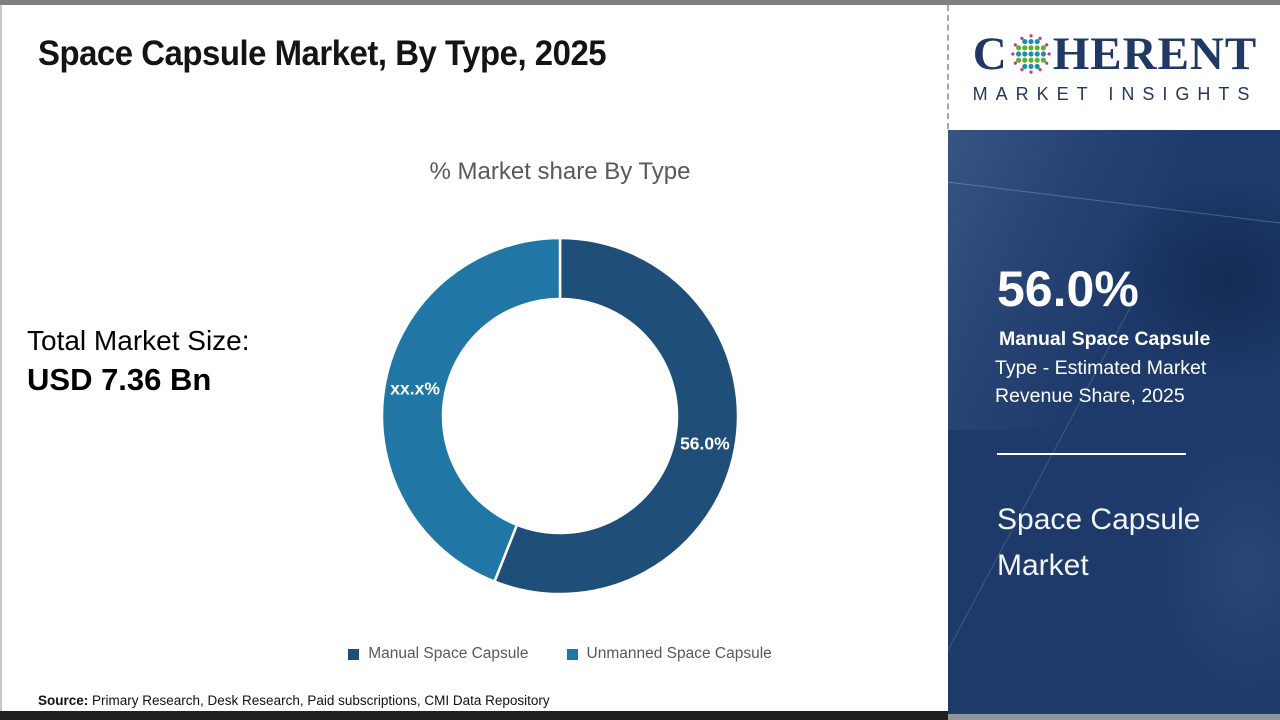 The width and height of the screenshot is (1280, 720). I want to click on donut-slice-label-0: 56.0%, so click(705, 444).